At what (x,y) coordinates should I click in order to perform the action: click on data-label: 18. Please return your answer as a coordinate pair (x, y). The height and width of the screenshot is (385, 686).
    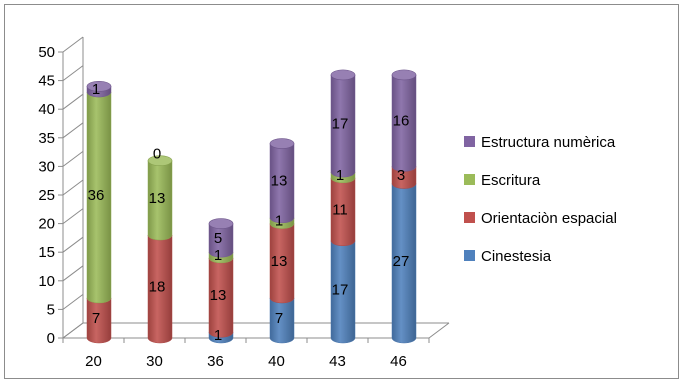
    Looking at the image, I should click on (157, 287).